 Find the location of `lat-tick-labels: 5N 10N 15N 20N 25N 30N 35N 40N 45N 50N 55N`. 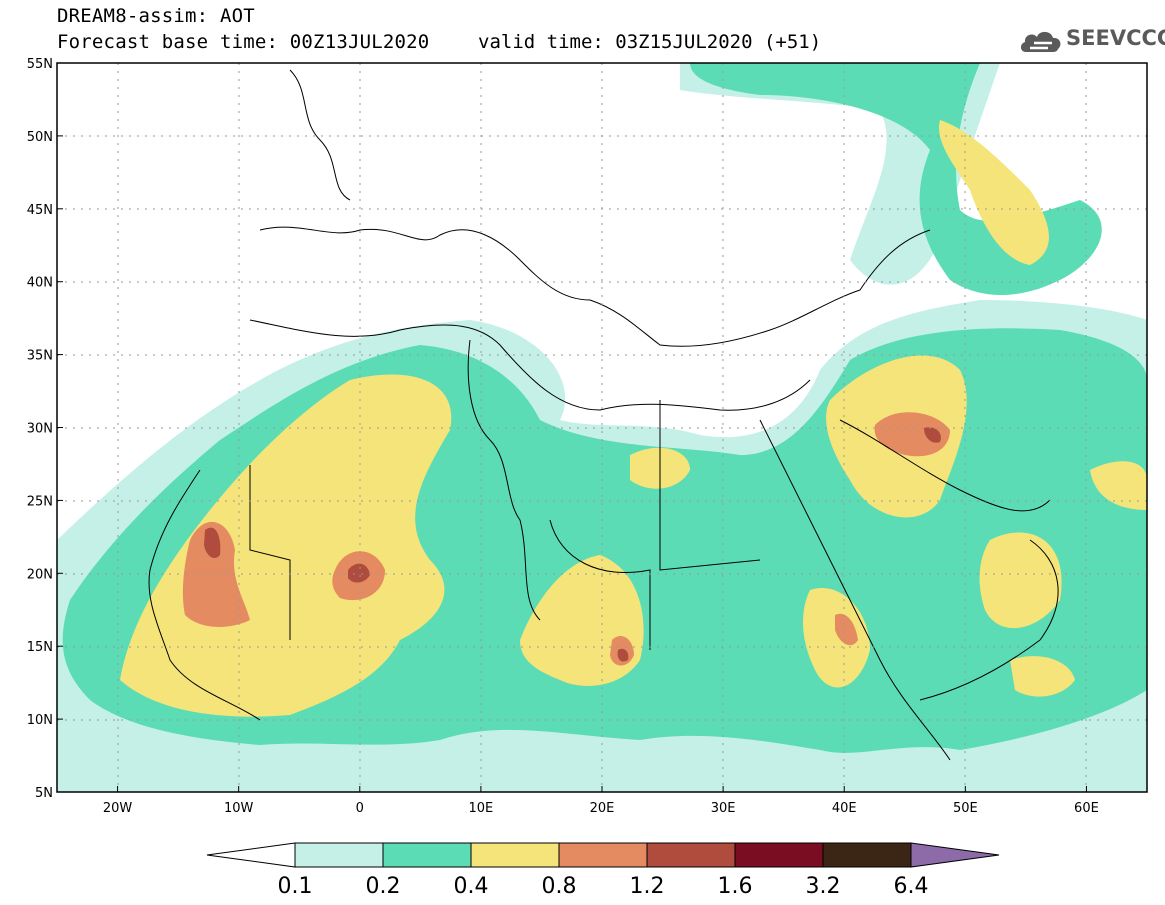

lat-tick-labels: 5N 10N 15N 20N 25N 30N 35N 40N 45N 50N 55N is located at coordinates (40, 429).